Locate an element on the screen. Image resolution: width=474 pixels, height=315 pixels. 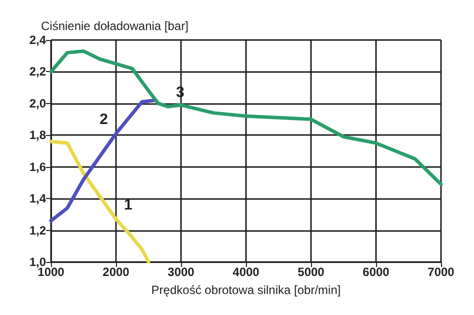
y-tick-label: 2,2 is located at coordinates (37, 71).